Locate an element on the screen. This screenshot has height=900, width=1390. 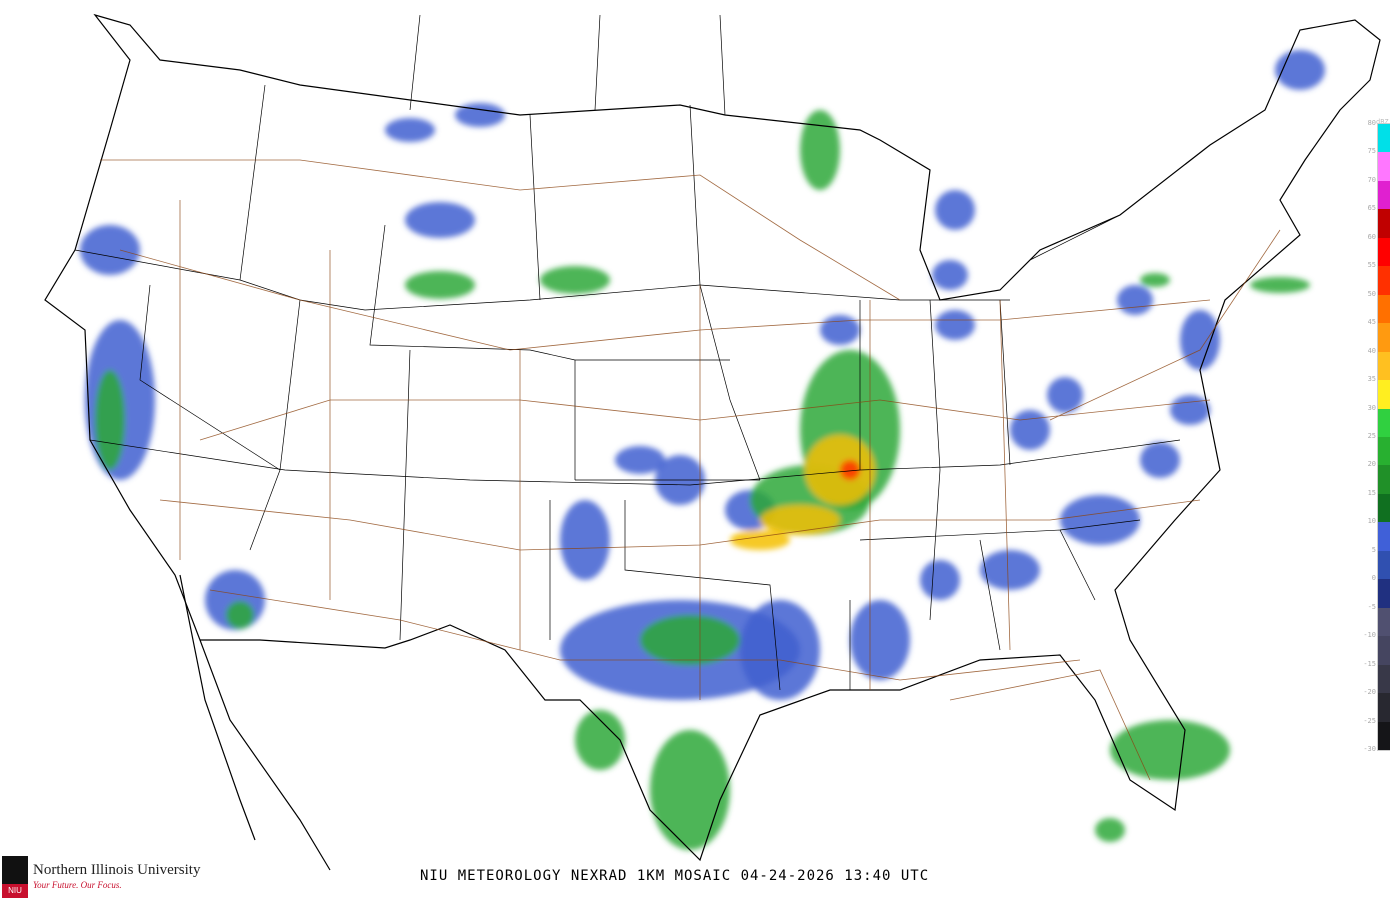
radar-echo-intense-echo is located at coordinates (850, 470).